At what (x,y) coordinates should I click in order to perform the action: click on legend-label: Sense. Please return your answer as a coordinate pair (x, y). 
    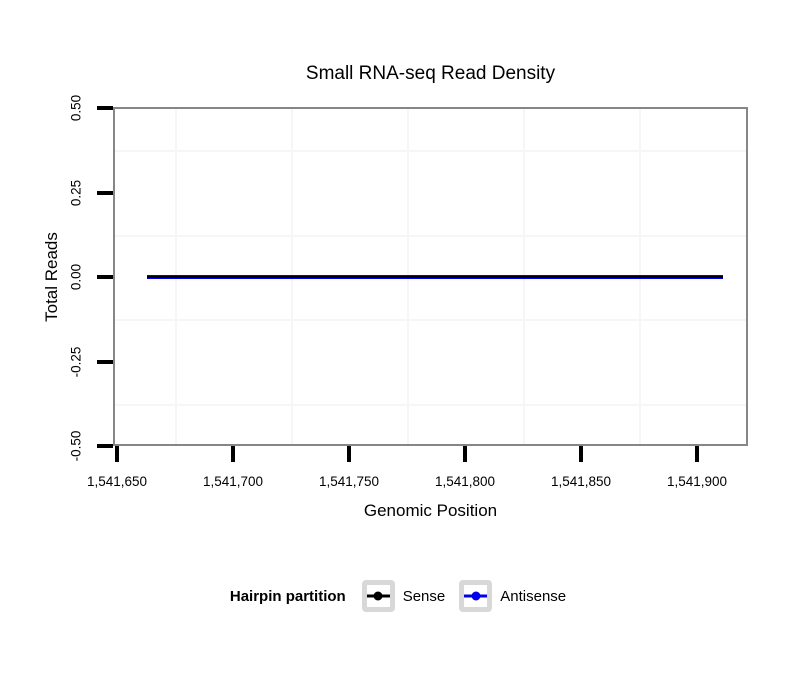
    Looking at the image, I should click on (424, 596).